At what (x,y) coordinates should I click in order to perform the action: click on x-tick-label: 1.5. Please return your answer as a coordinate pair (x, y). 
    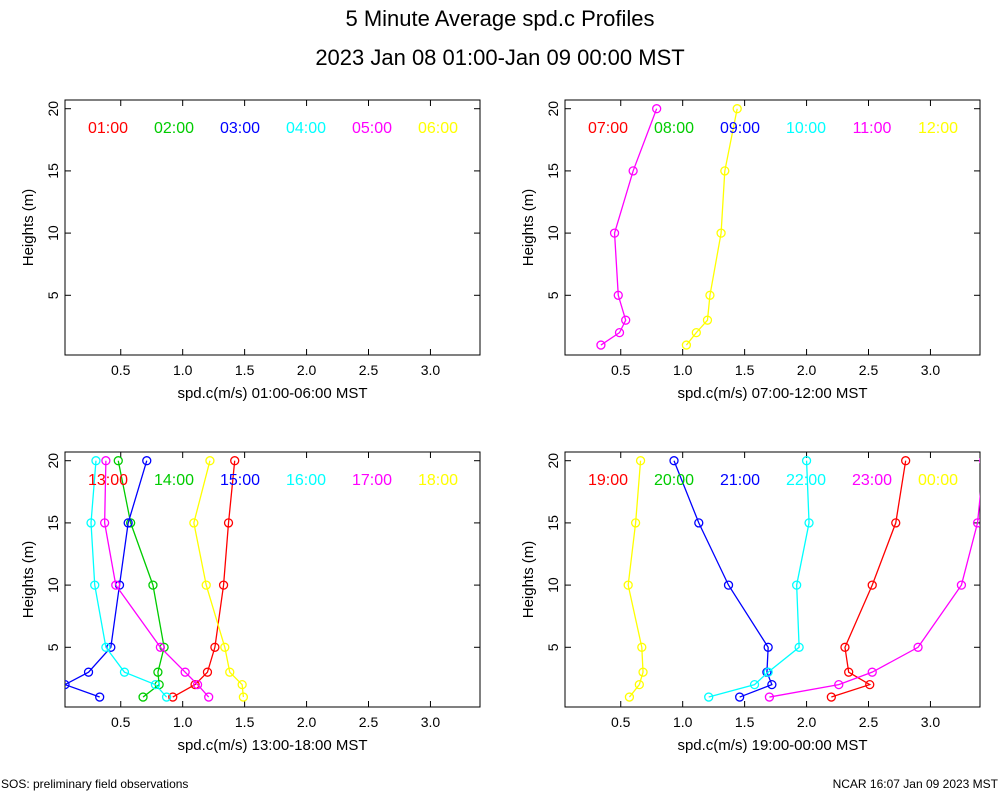
    Looking at the image, I should click on (245, 370).